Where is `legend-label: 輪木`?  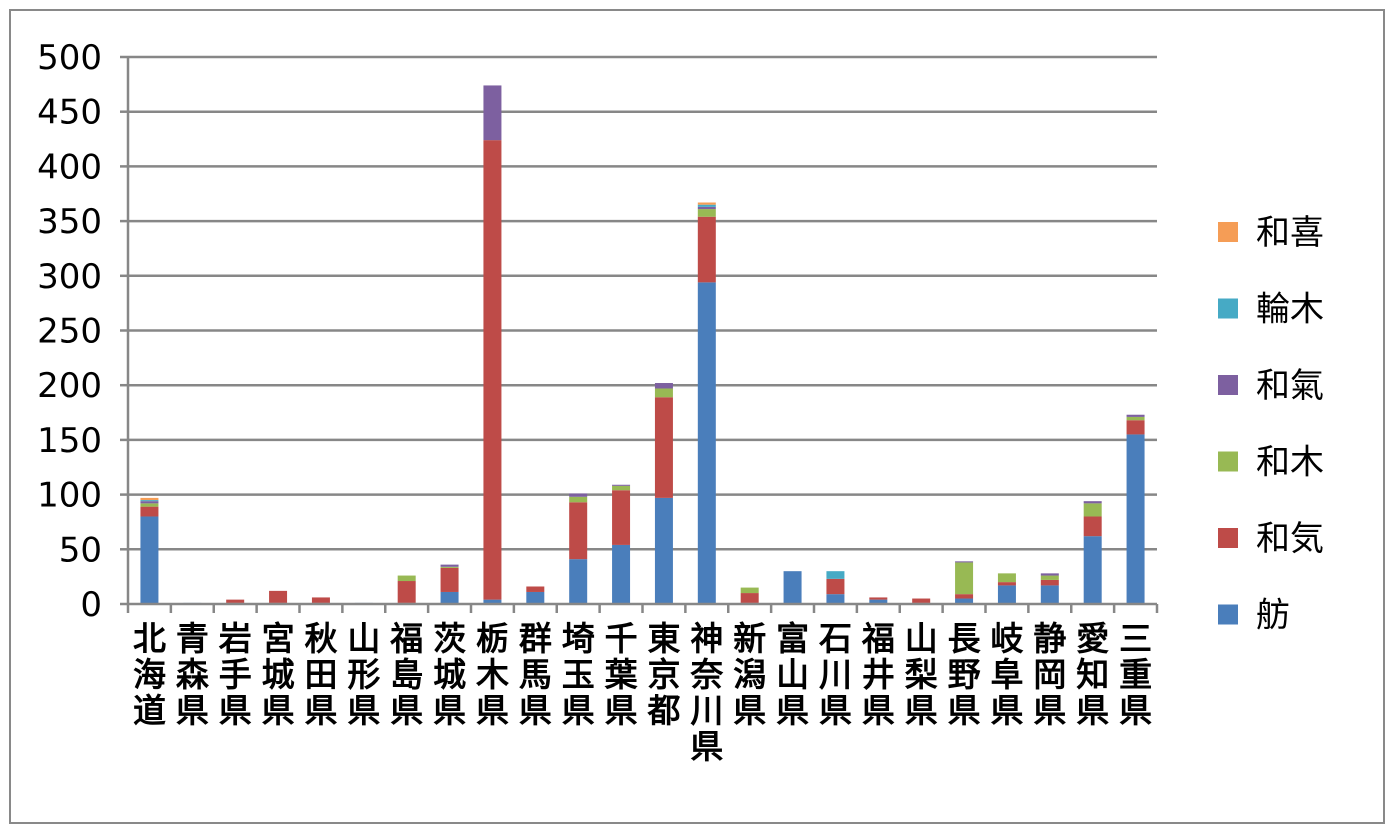 legend-label: 輪木 is located at coordinates (1290, 310).